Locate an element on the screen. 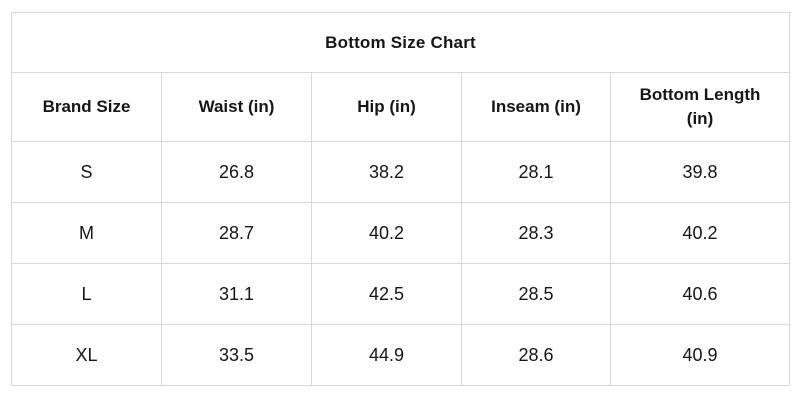 The width and height of the screenshot is (800, 400). table-cell: 28.3 is located at coordinates (536, 233).